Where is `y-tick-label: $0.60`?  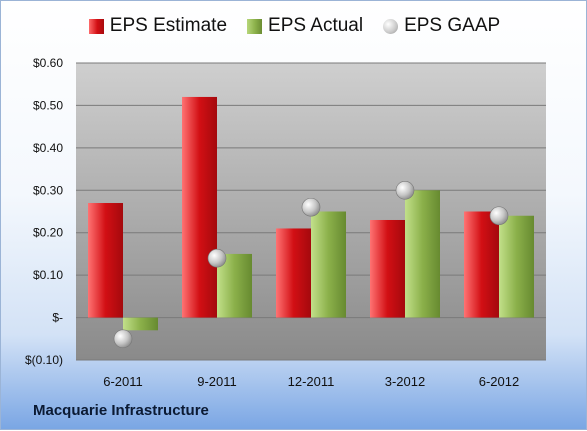 y-tick-label: $0.60 is located at coordinates (48, 63).